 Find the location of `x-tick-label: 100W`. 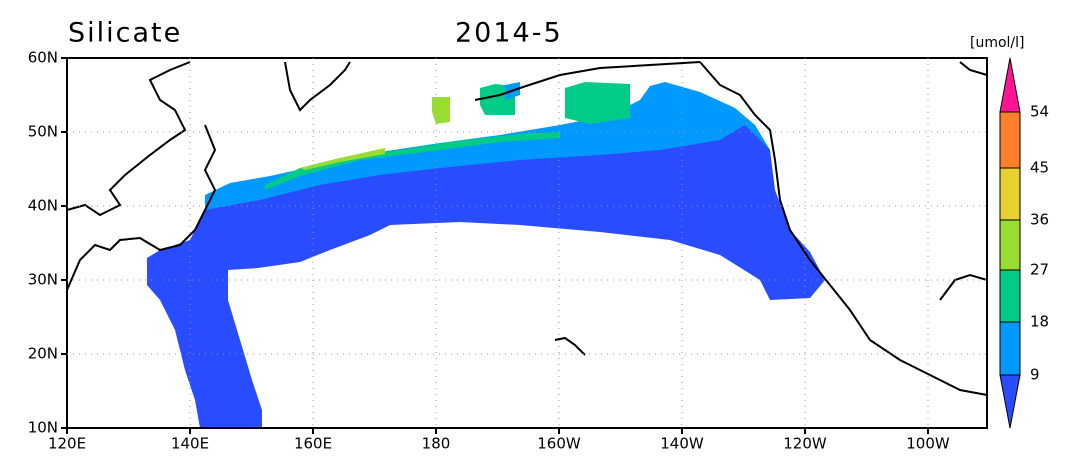

x-tick-label: 100W is located at coordinates (928, 444).